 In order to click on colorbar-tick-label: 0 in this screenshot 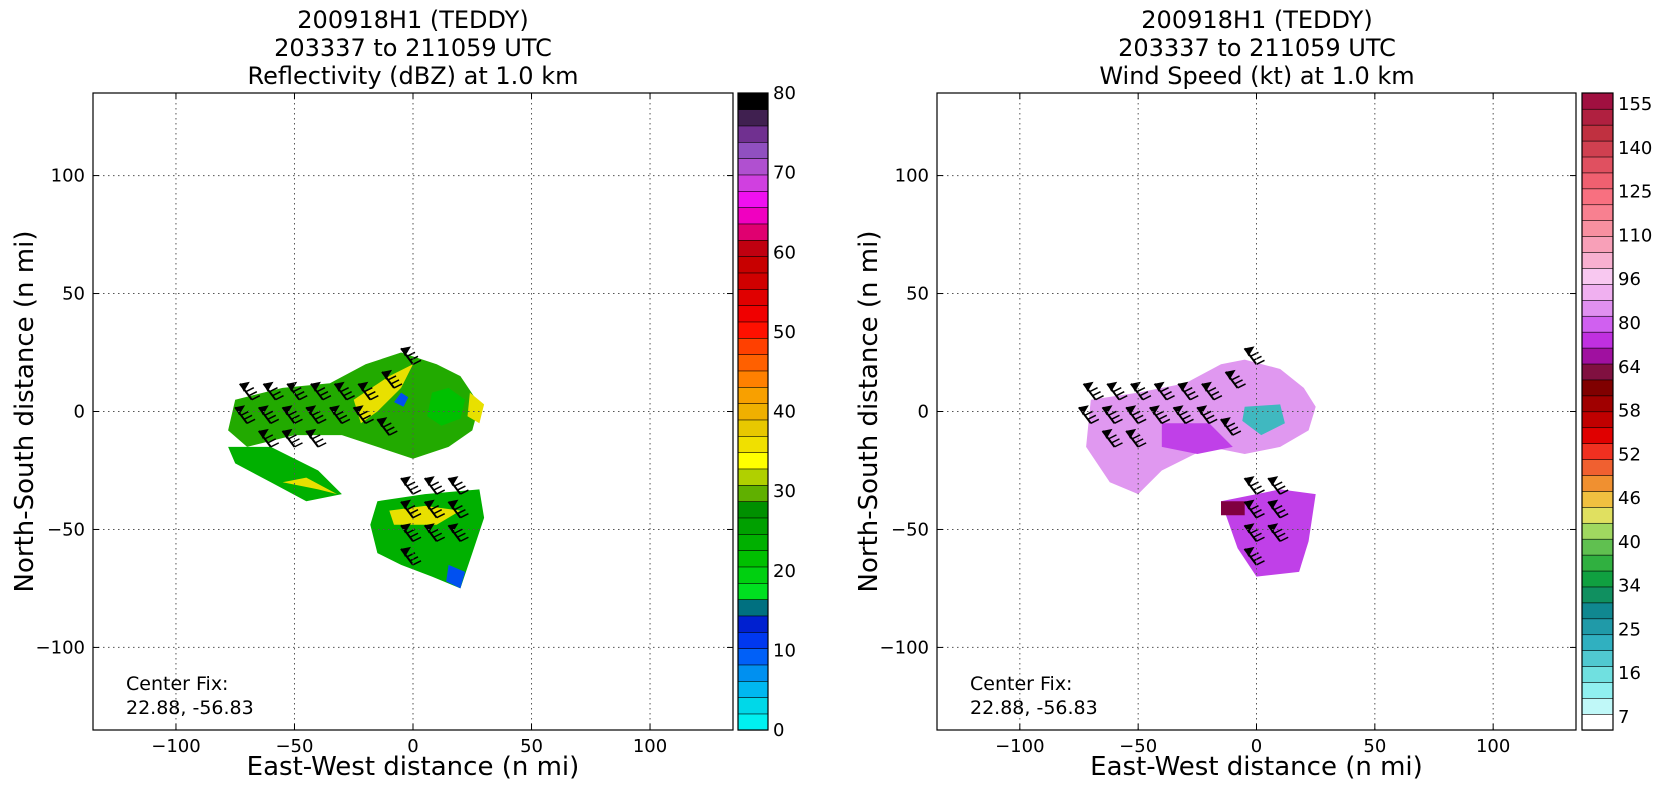, I will do `click(778, 730)`.